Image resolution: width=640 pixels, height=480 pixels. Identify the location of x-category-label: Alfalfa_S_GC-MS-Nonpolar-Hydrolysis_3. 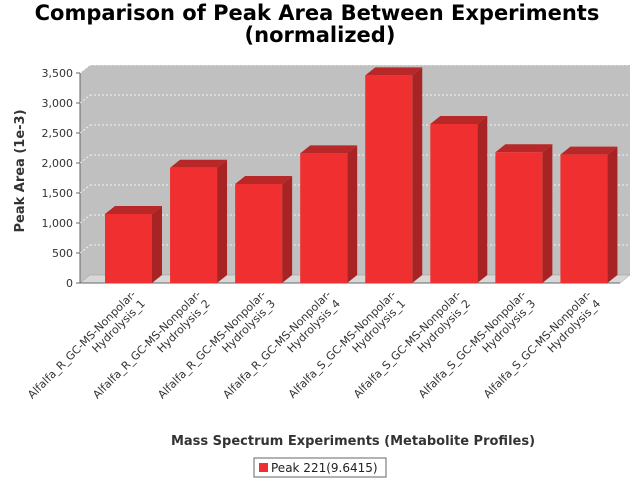
(477, 349).